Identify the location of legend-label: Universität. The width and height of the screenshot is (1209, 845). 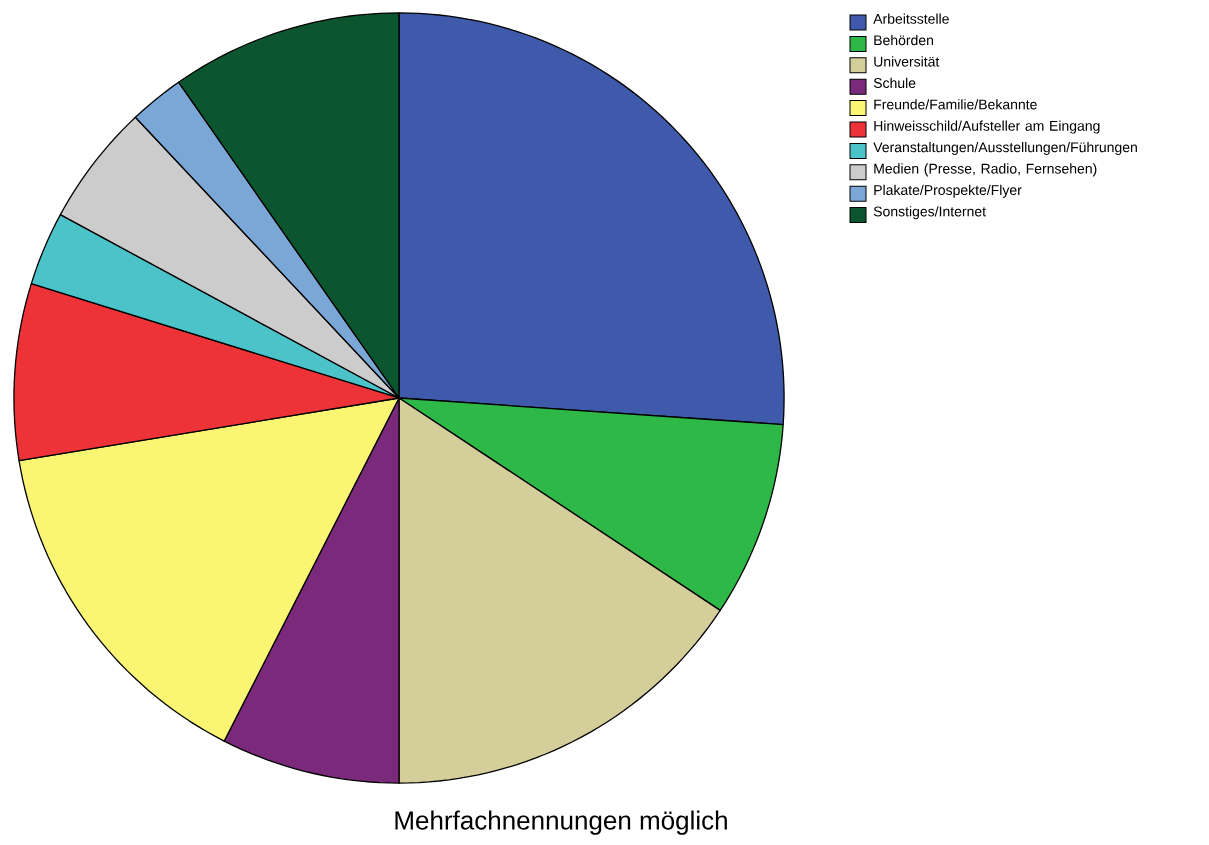
(907, 61).